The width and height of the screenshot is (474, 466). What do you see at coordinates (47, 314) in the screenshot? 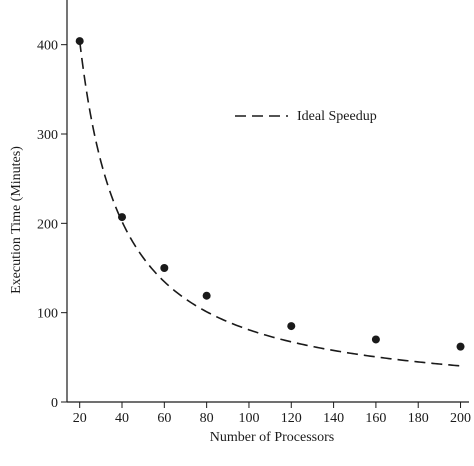
I see `y-tick-label: 100` at bounding box center [47, 314].